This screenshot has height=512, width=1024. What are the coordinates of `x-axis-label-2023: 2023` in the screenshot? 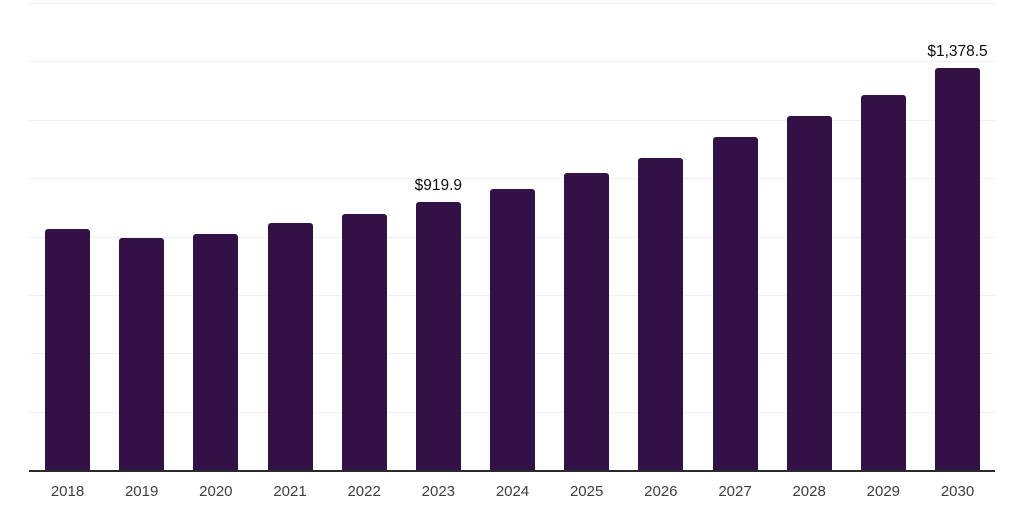 It's located at (438, 491).